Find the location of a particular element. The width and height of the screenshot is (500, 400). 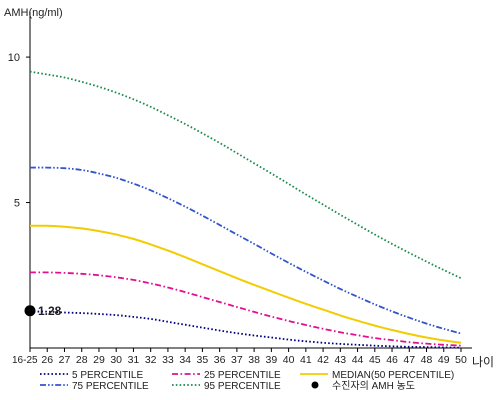

x-tick-label: 32 is located at coordinates (151, 360).